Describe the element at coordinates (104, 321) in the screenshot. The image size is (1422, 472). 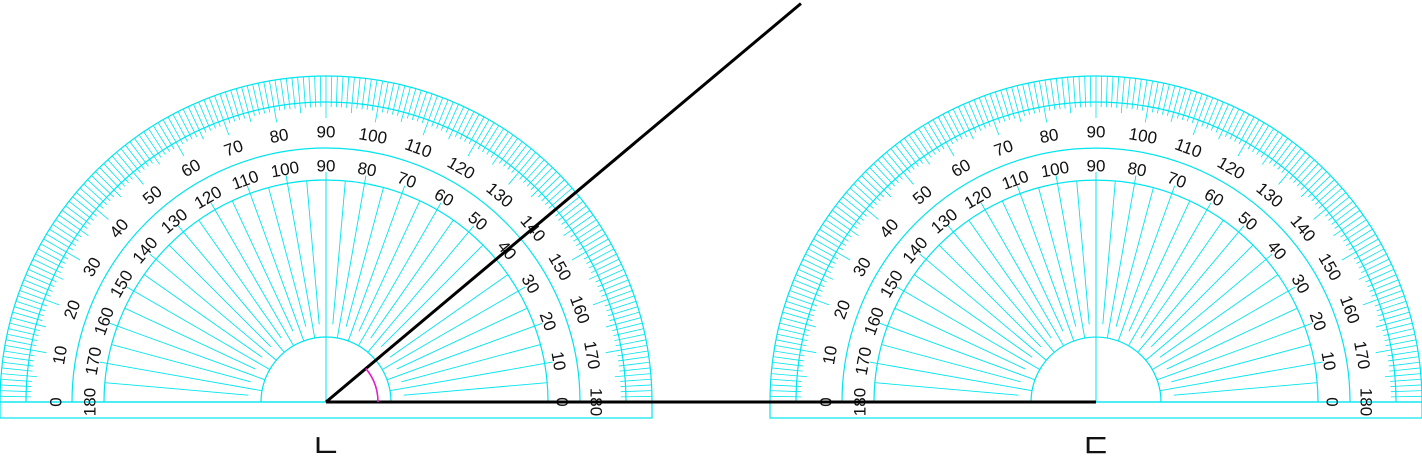
I see `inner-scale-label: 160` at that location.